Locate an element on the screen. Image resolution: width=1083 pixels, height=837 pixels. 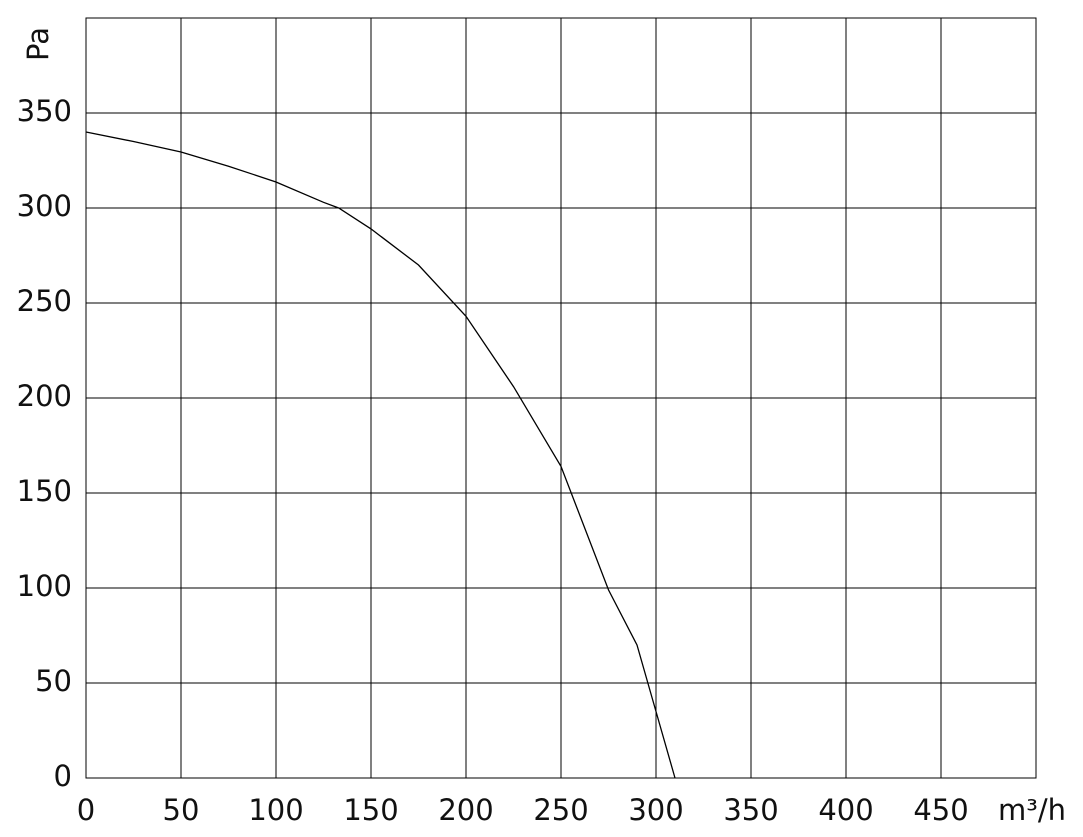
y-tick-label: 250 is located at coordinates (44, 301).